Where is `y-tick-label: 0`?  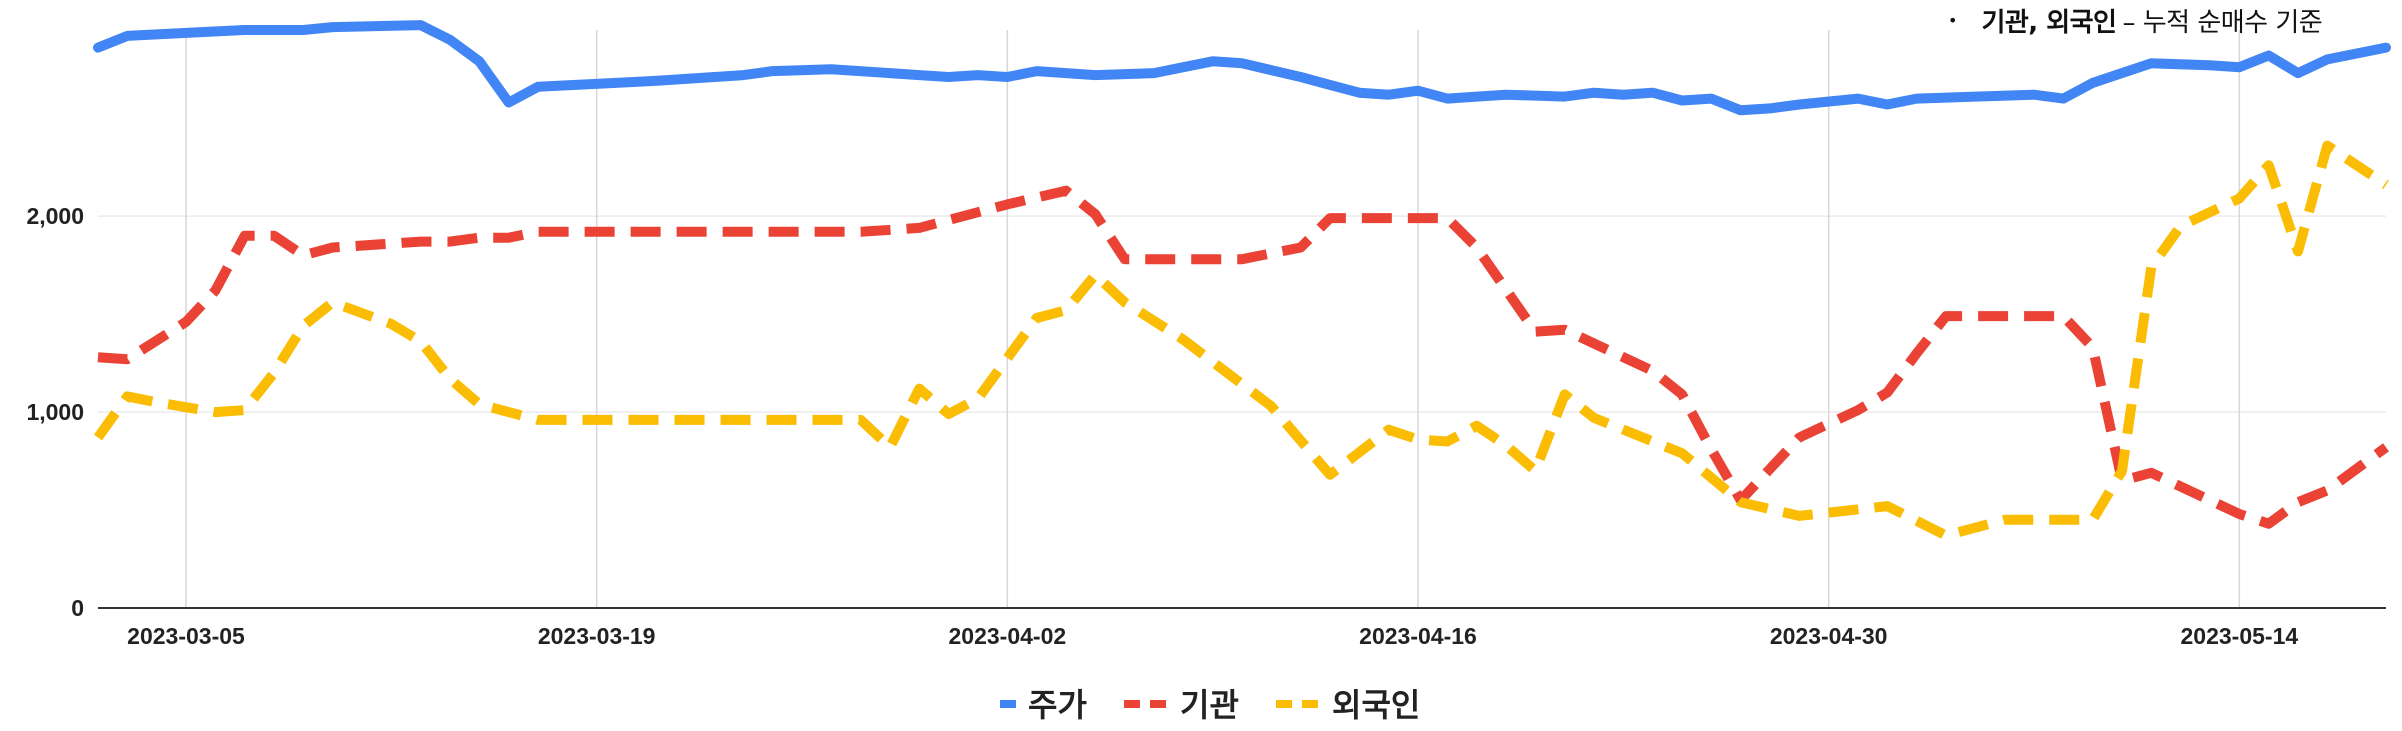 y-tick-label: 0 is located at coordinates (77, 608).